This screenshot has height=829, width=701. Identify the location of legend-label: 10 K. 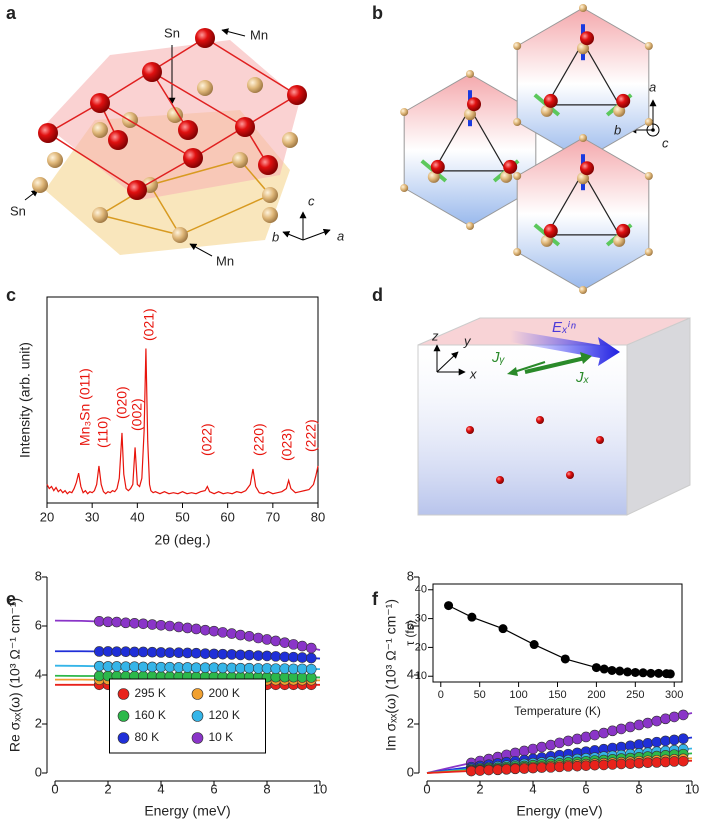
(221, 737).